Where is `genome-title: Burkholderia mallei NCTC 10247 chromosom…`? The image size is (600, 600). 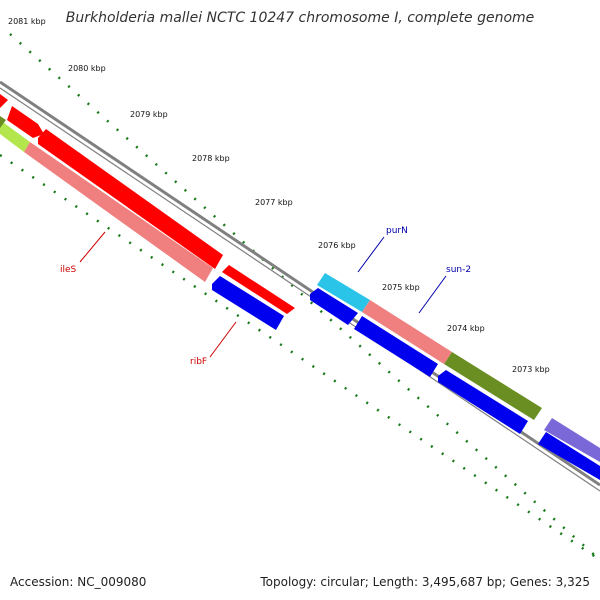 genome-title: Burkholderia mallei NCTC 10247 chromosom… is located at coordinates (300, 18).